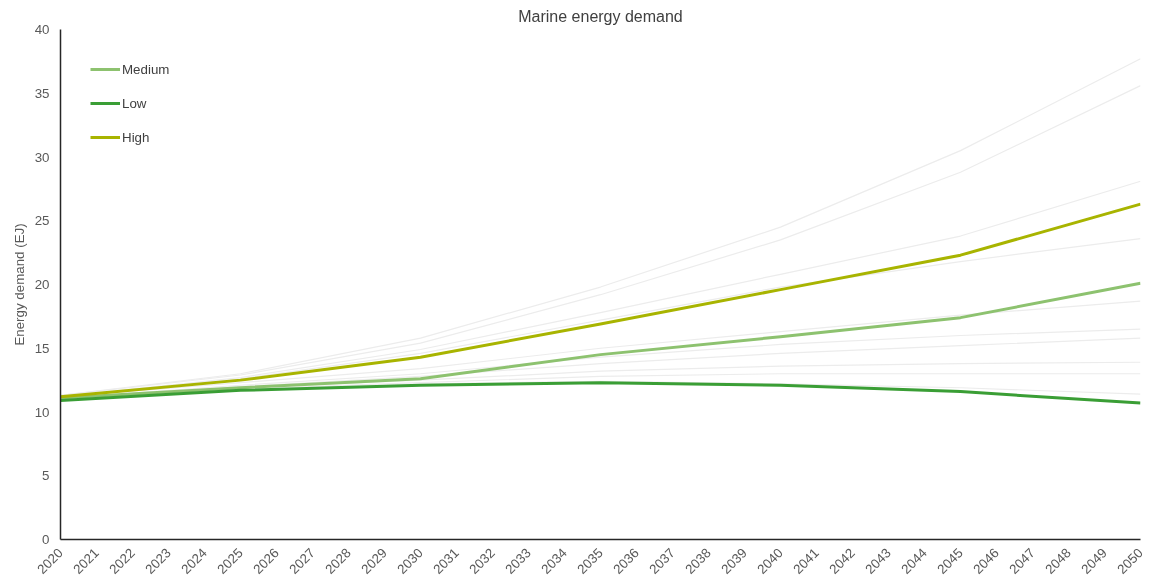 The image size is (1169, 588). What do you see at coordinates (42, 348) in the screenshot?
I see `y-tick-label: 15` at bounding box center [42, 348].